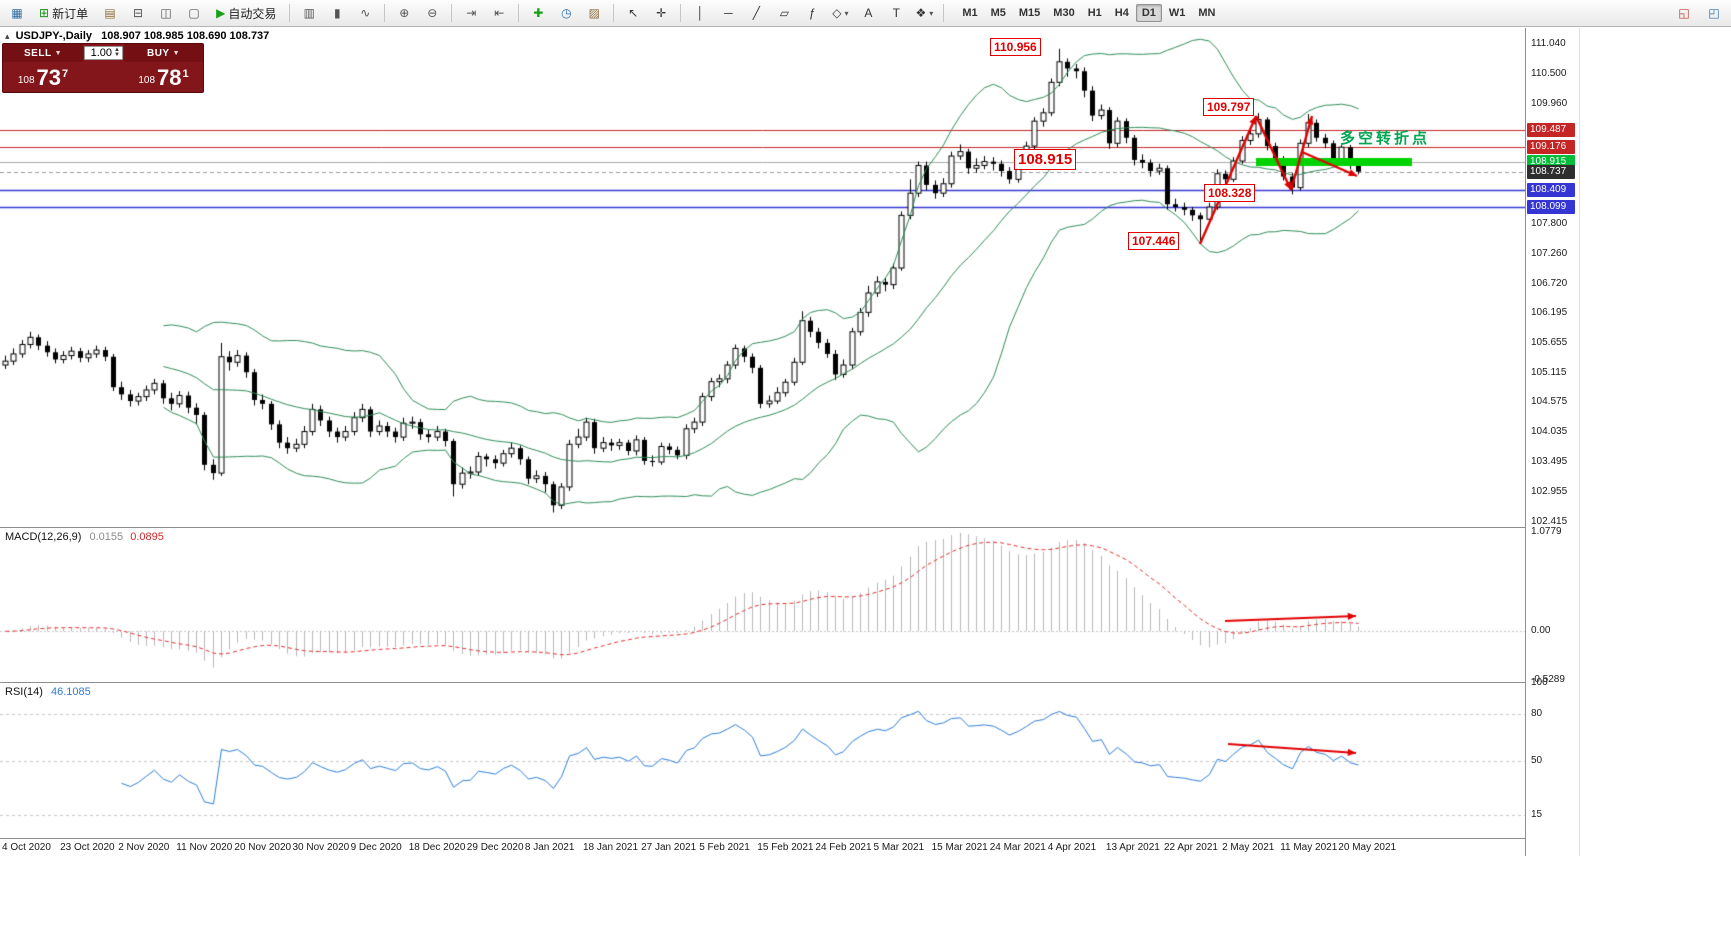  I want to click on rsi-panel-canvas, so click(762, 760).